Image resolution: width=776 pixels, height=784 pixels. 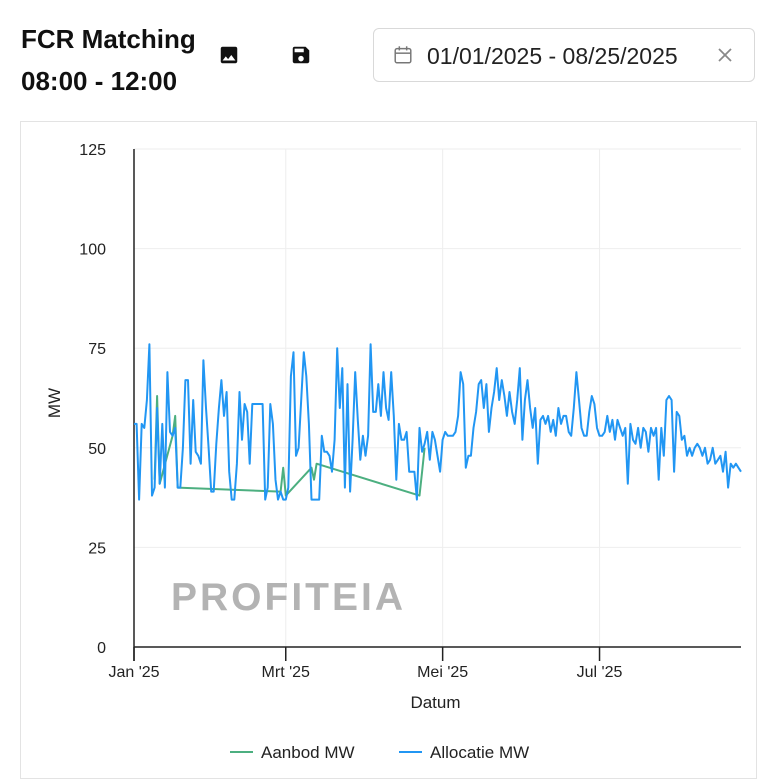 What do you see at coordinates (108, 60) in the screenshot?
I see `page-title: FCR Matching 08:00 - 12:00` at bounding box center [108, 60].